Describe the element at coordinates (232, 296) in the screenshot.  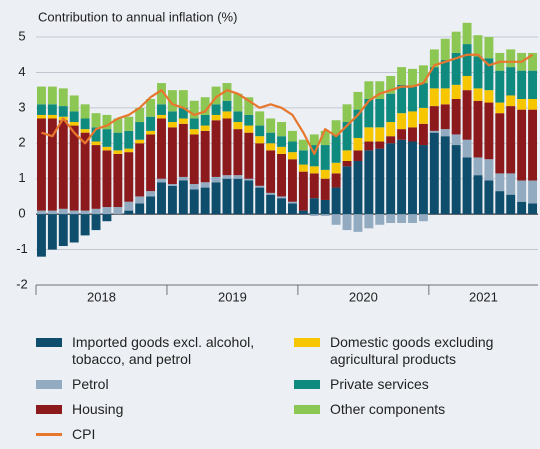
I see `x-group-label: 2019` at that location.